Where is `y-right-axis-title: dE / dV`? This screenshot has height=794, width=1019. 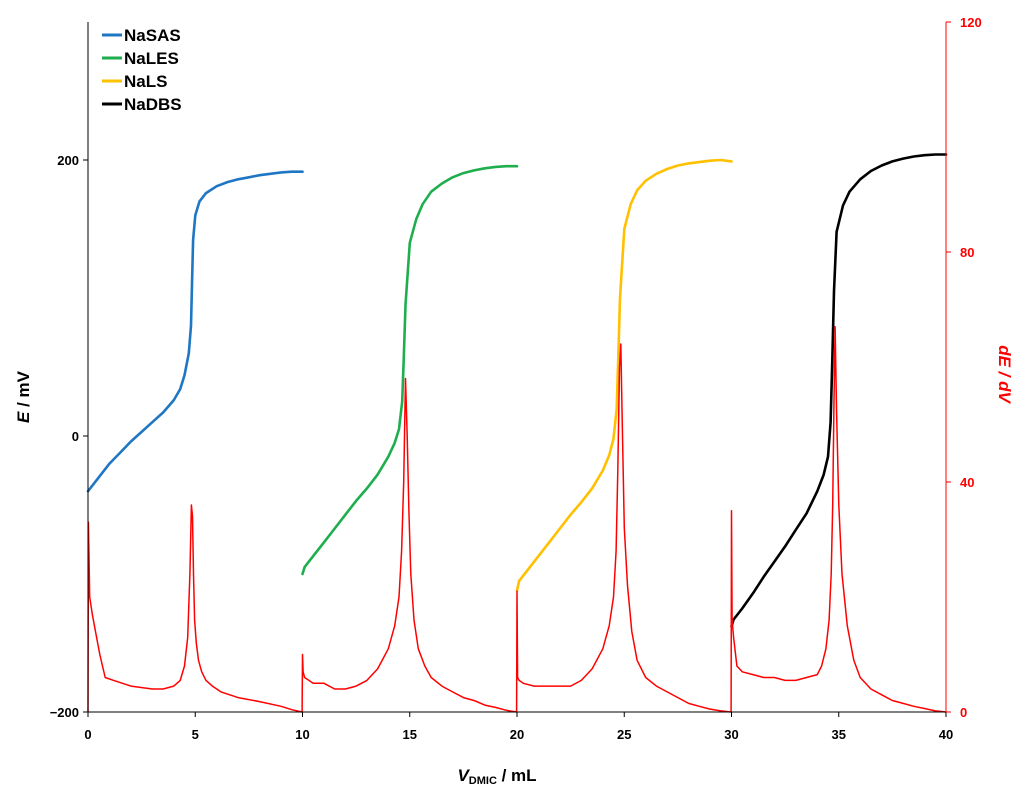
y-right-axis-title: dE / dV is located at coordinates (1004, 374).